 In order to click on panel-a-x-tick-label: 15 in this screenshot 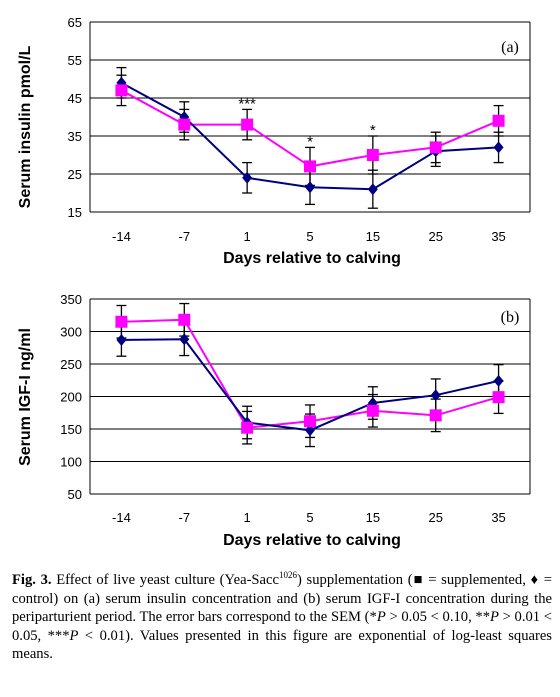, I will do `click(373, 236)`.